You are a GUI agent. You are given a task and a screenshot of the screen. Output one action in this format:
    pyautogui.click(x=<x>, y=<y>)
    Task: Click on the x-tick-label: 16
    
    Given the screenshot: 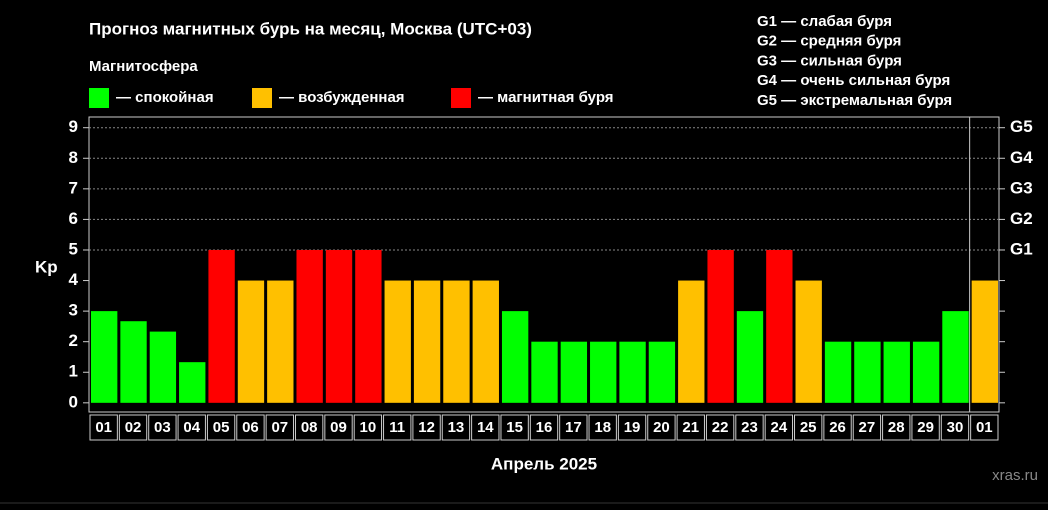 What is the action you would take?
    pyautogui.click(x=544, y=427)
    